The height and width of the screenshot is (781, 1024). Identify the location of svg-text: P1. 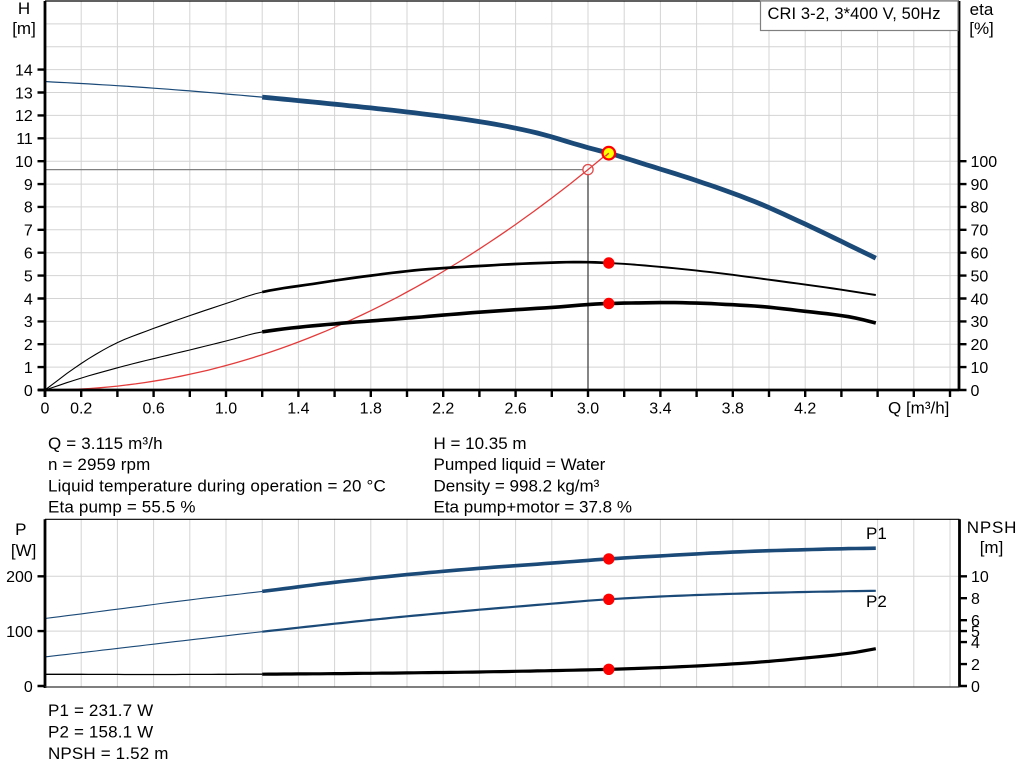
(876, 533).